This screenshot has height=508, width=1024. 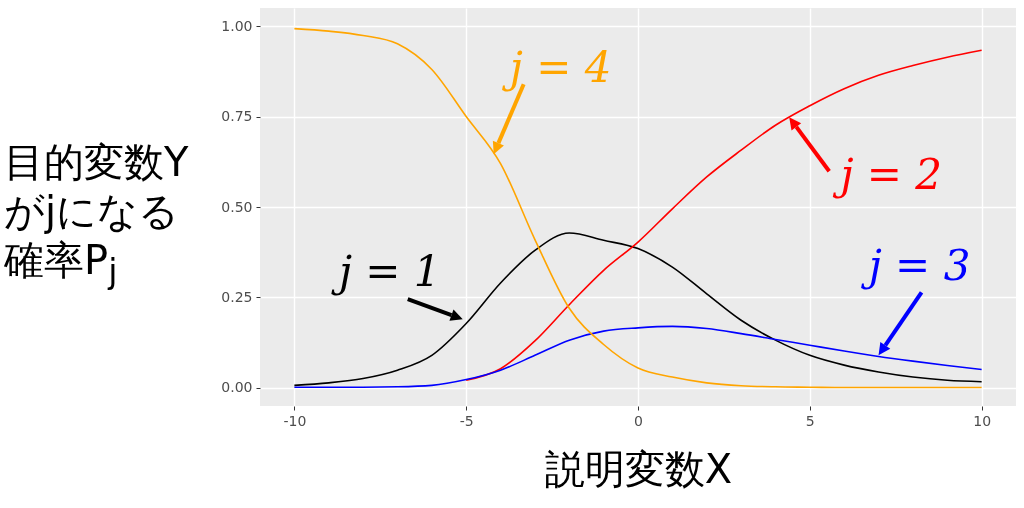 I want to click on annotation: j = 3, so click(x=915, y=266).